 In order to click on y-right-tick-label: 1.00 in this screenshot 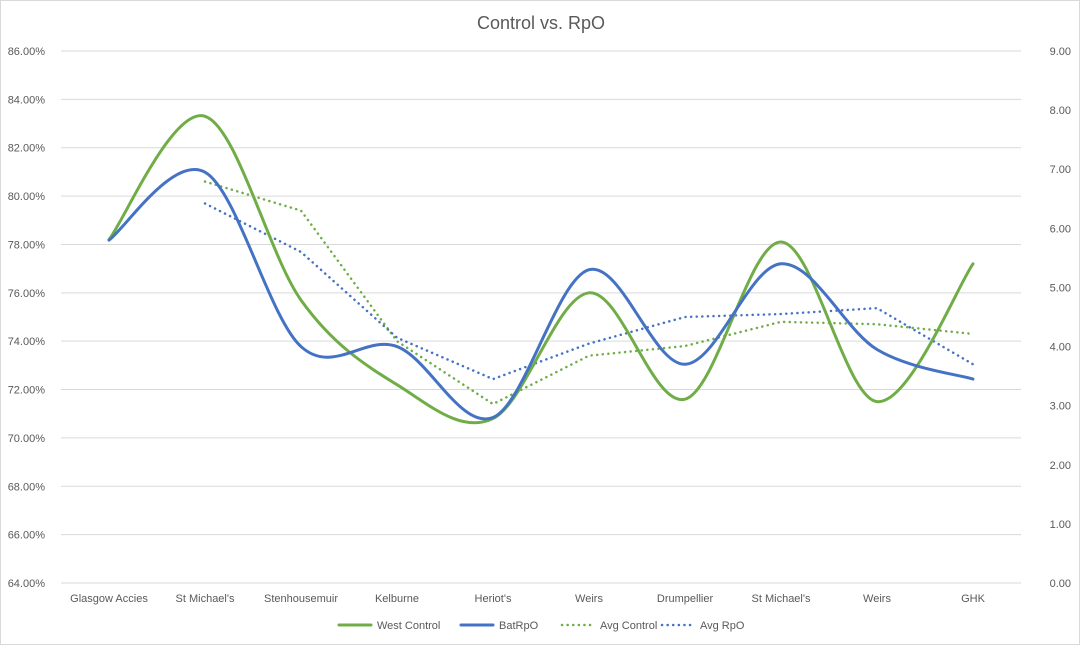, I will do `click(1060, 525)`.